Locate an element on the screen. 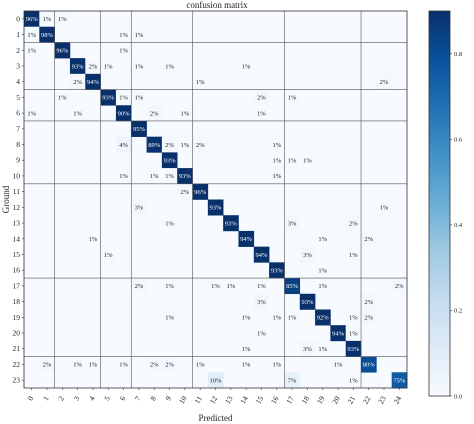  x-tick-label: 4 is located at coordinates (92, 398).